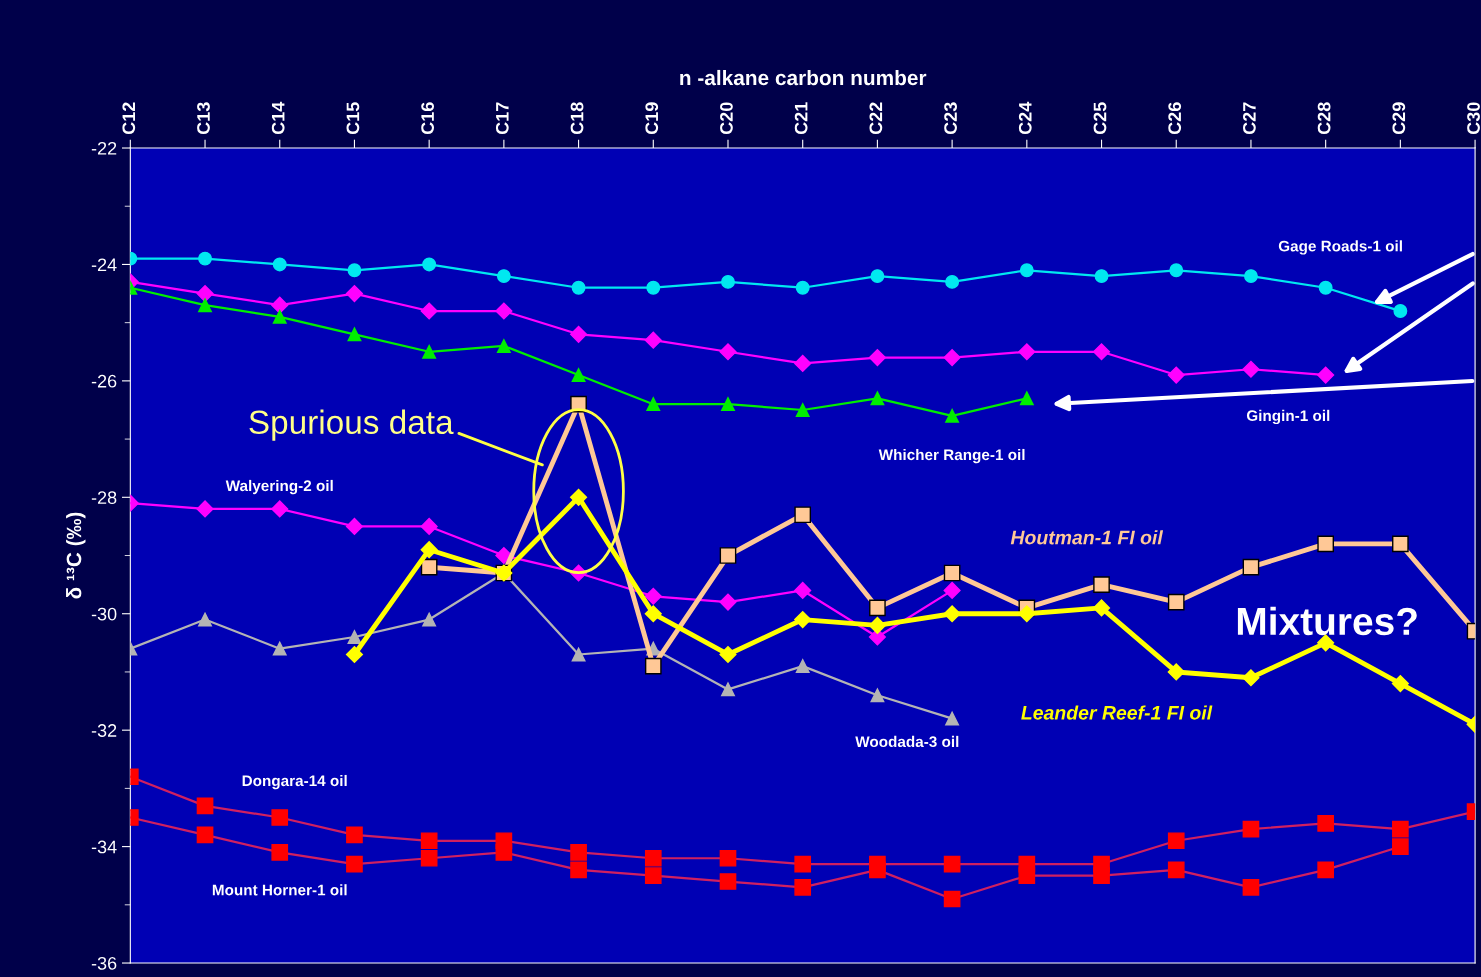  I want to click on x-tick-label: C14, so click(278, 118).